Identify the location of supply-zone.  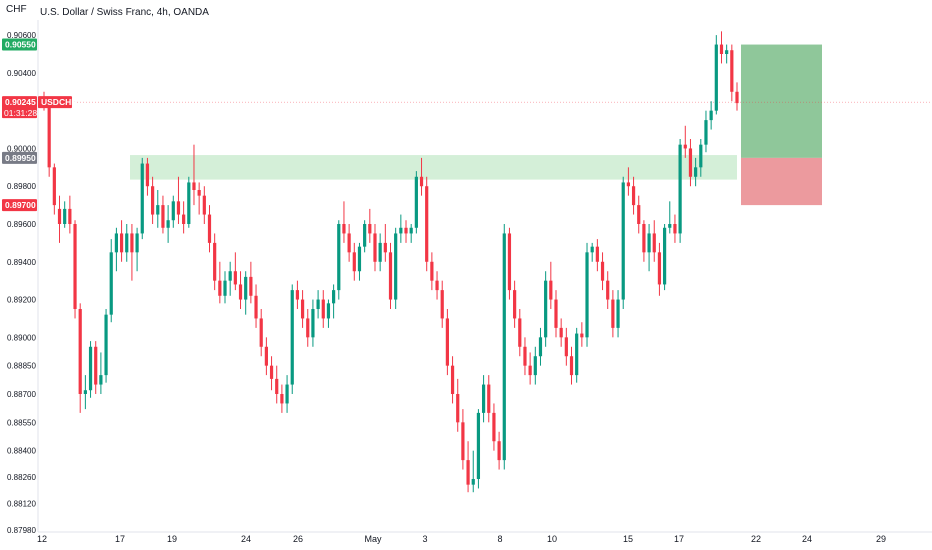
(433, 167).